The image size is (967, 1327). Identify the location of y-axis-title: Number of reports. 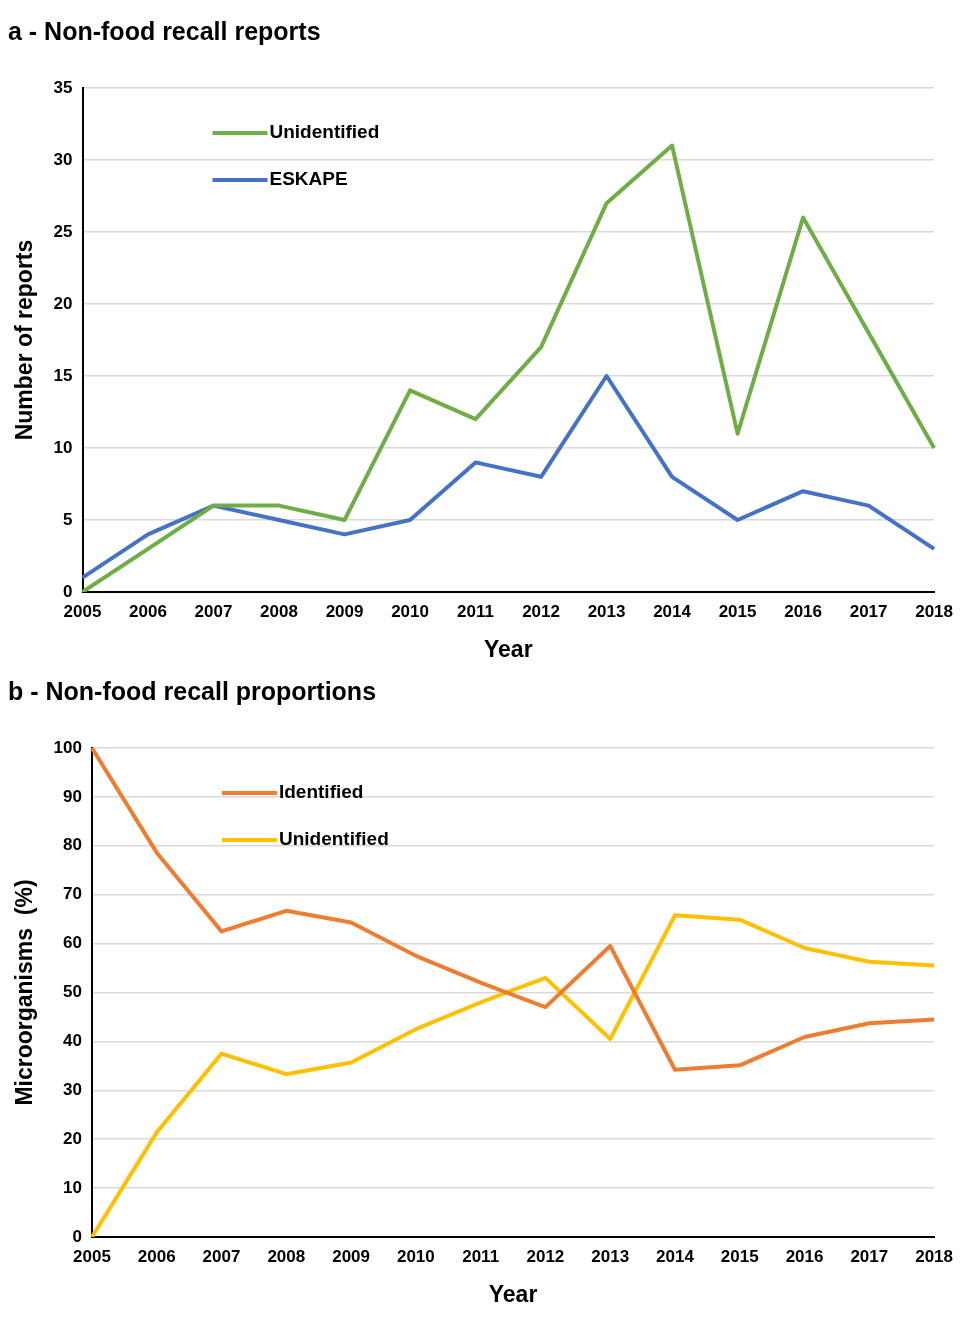
(24, 340).